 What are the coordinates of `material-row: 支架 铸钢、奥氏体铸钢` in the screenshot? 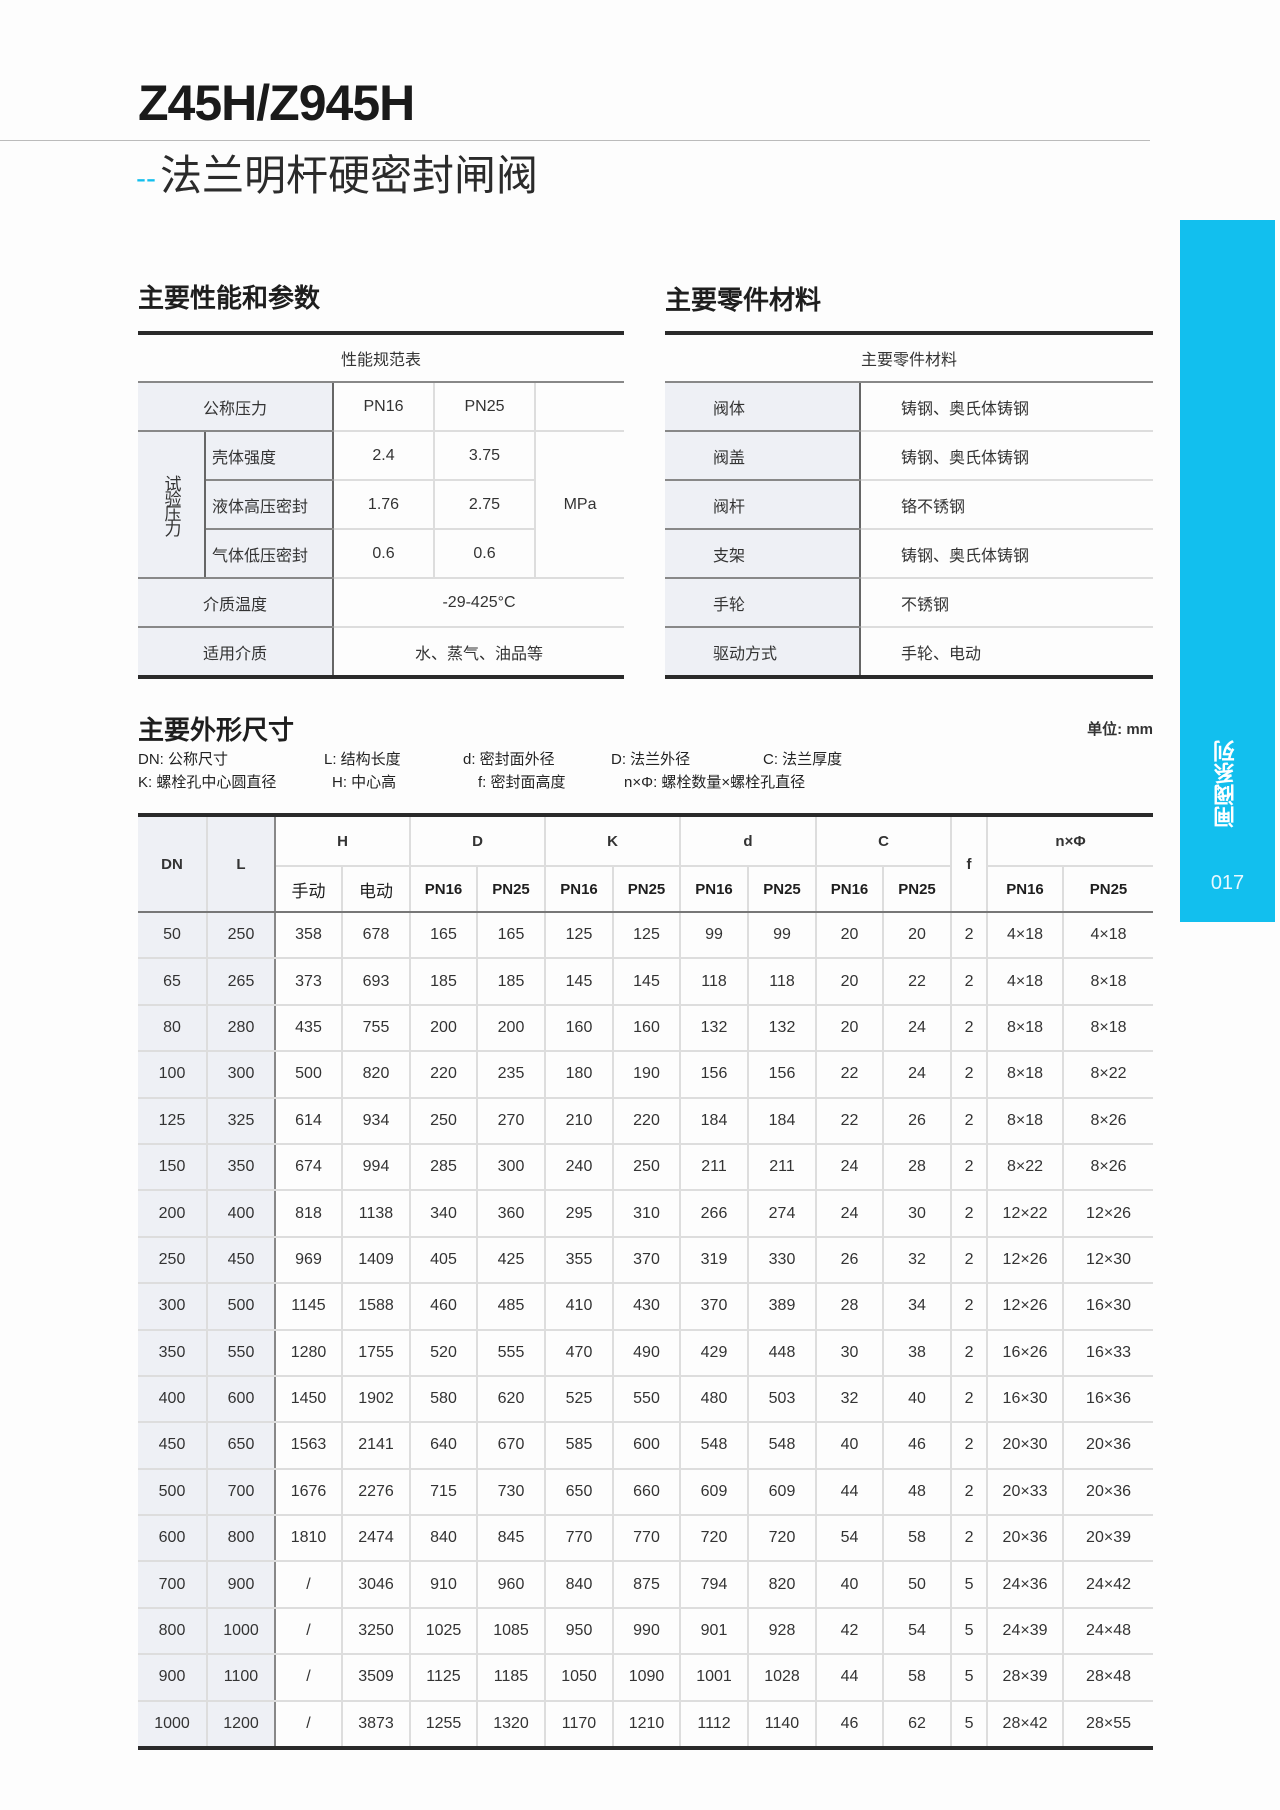 It's located at (909, 554).